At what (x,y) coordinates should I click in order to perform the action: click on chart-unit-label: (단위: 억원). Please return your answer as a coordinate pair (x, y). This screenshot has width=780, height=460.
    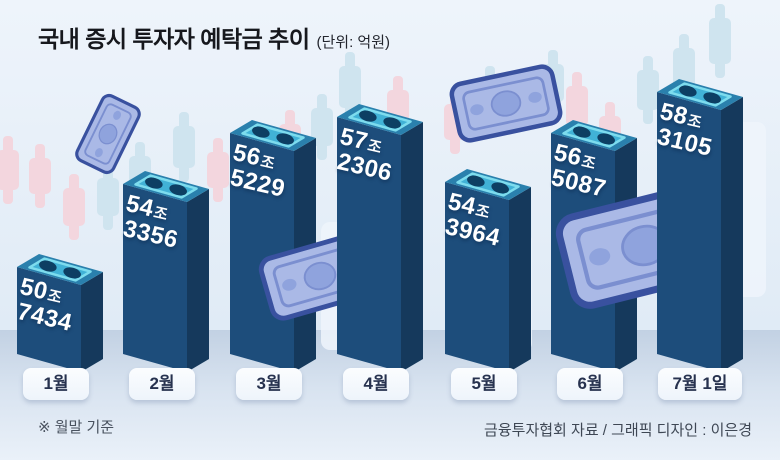
    Looking at the image, I should click on (353, 42).